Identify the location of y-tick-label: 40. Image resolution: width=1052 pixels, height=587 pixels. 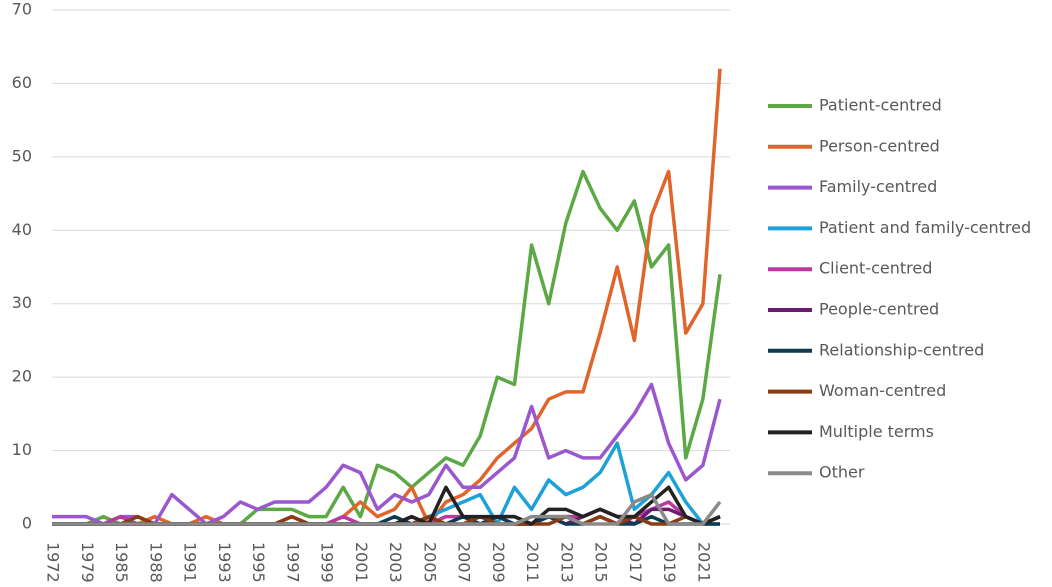
(22, 229).